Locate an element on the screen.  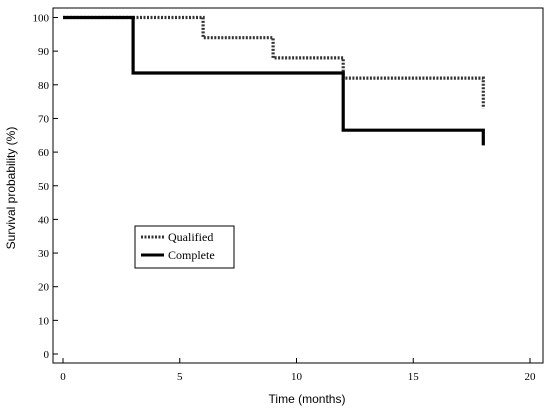
legend-label-qualified: Qualified is located at coordinates (190, 237).